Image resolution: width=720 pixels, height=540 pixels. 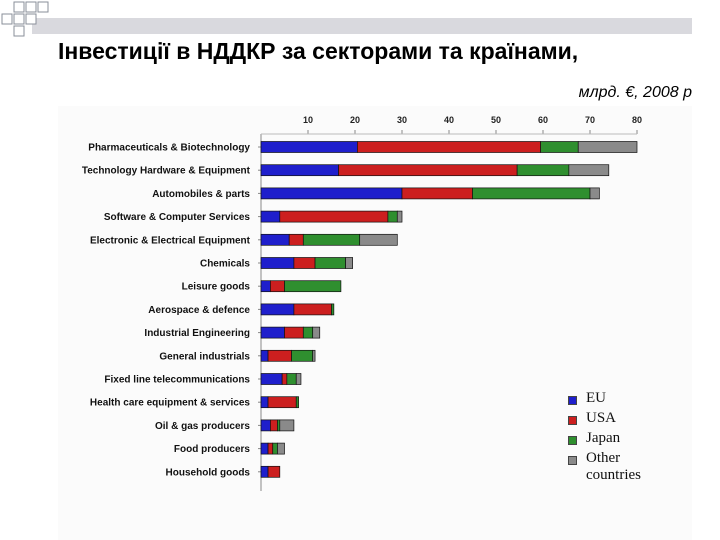 What do you see at coordinates (603, 438) in the screenshot?
I see `legend-label-japan: Japan` at bounding box center [603, 438].